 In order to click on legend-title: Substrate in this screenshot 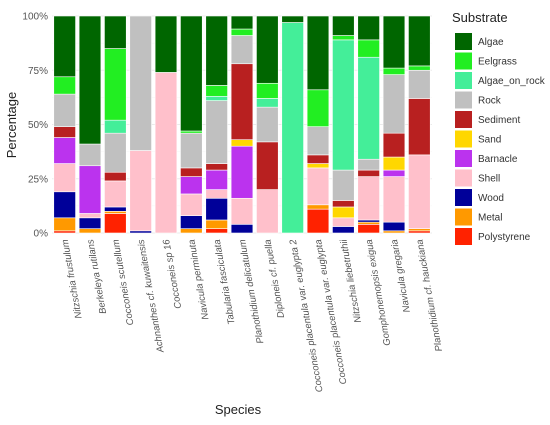, I will do `click(480, 17)`.